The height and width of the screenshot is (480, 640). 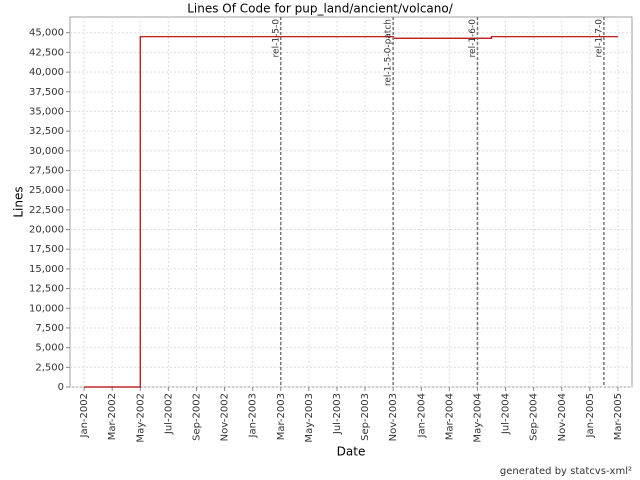 What do you see at coordinates (61, 387) in the screenshot?
I see `y-tick-label: 0` at bounding box center [61, 387].